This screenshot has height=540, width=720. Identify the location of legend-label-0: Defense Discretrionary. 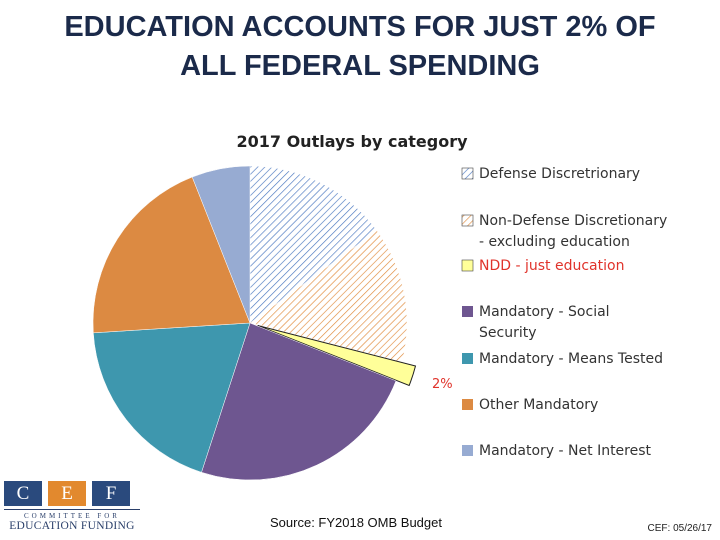
(559, 174).